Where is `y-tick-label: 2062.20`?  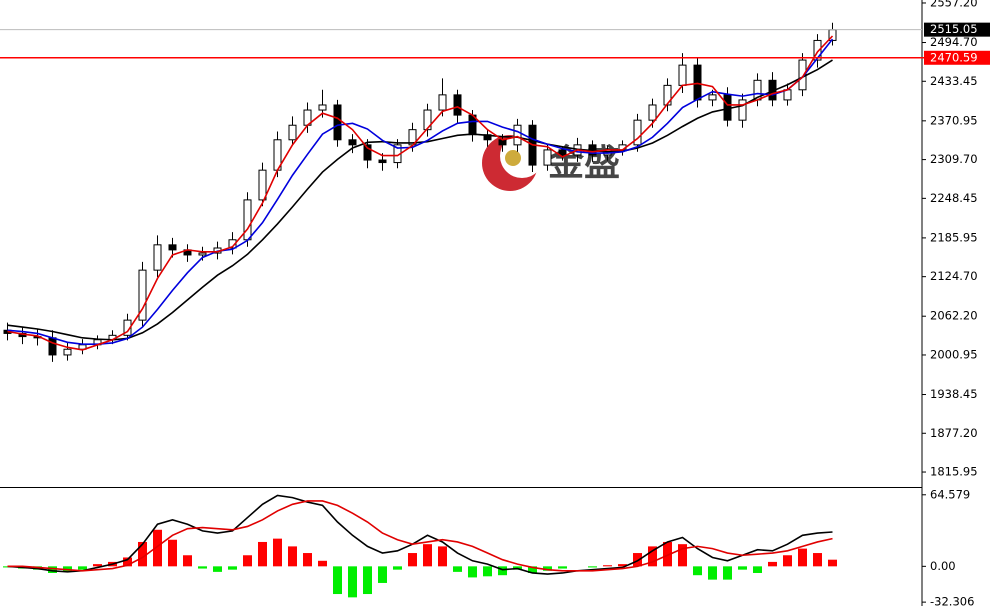
y-tick-label: 2062.20 is located at coordinates (954, 316).